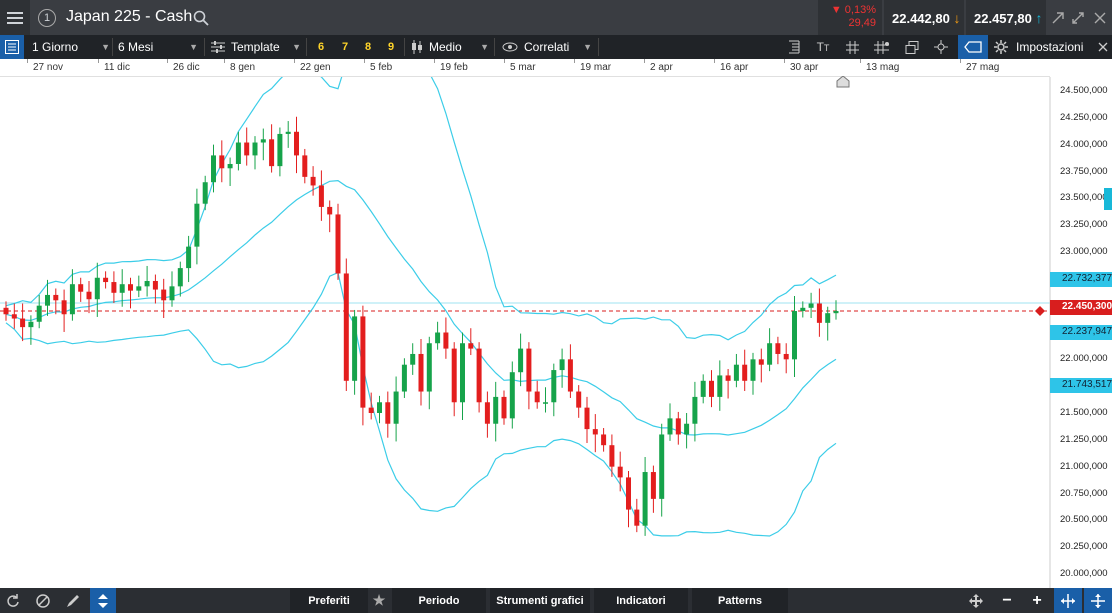 This screenshot has height=613, width=1112. I want to click on home-marker, so click(843, 81).